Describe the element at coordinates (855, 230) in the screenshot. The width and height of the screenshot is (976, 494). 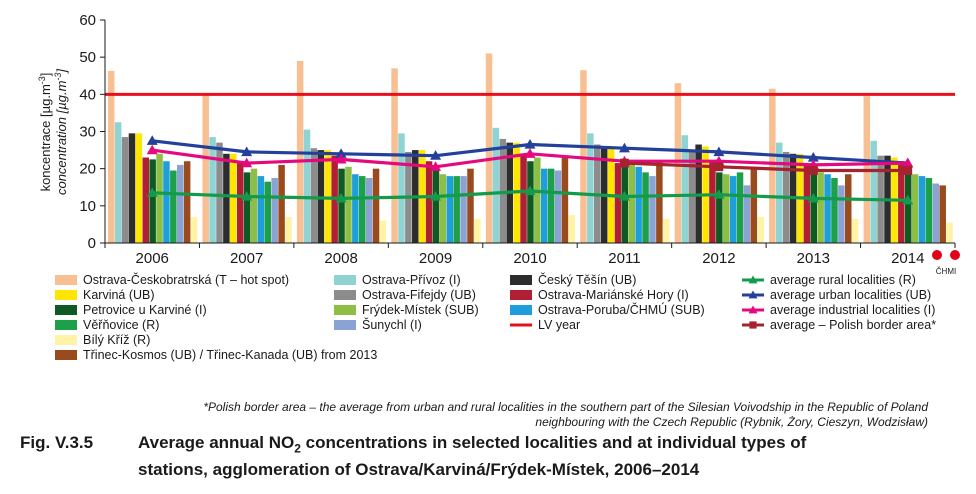
I see `bar-13-2013` at that location.